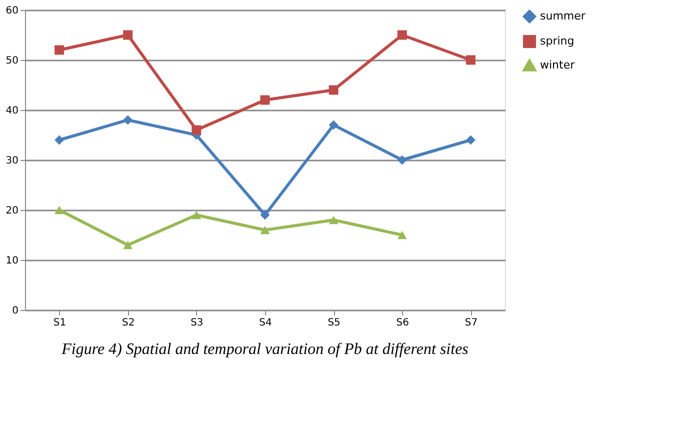  Describe the element at coordinates (557, 41) in the screenshot. I see `legend-label: spring` at that location.